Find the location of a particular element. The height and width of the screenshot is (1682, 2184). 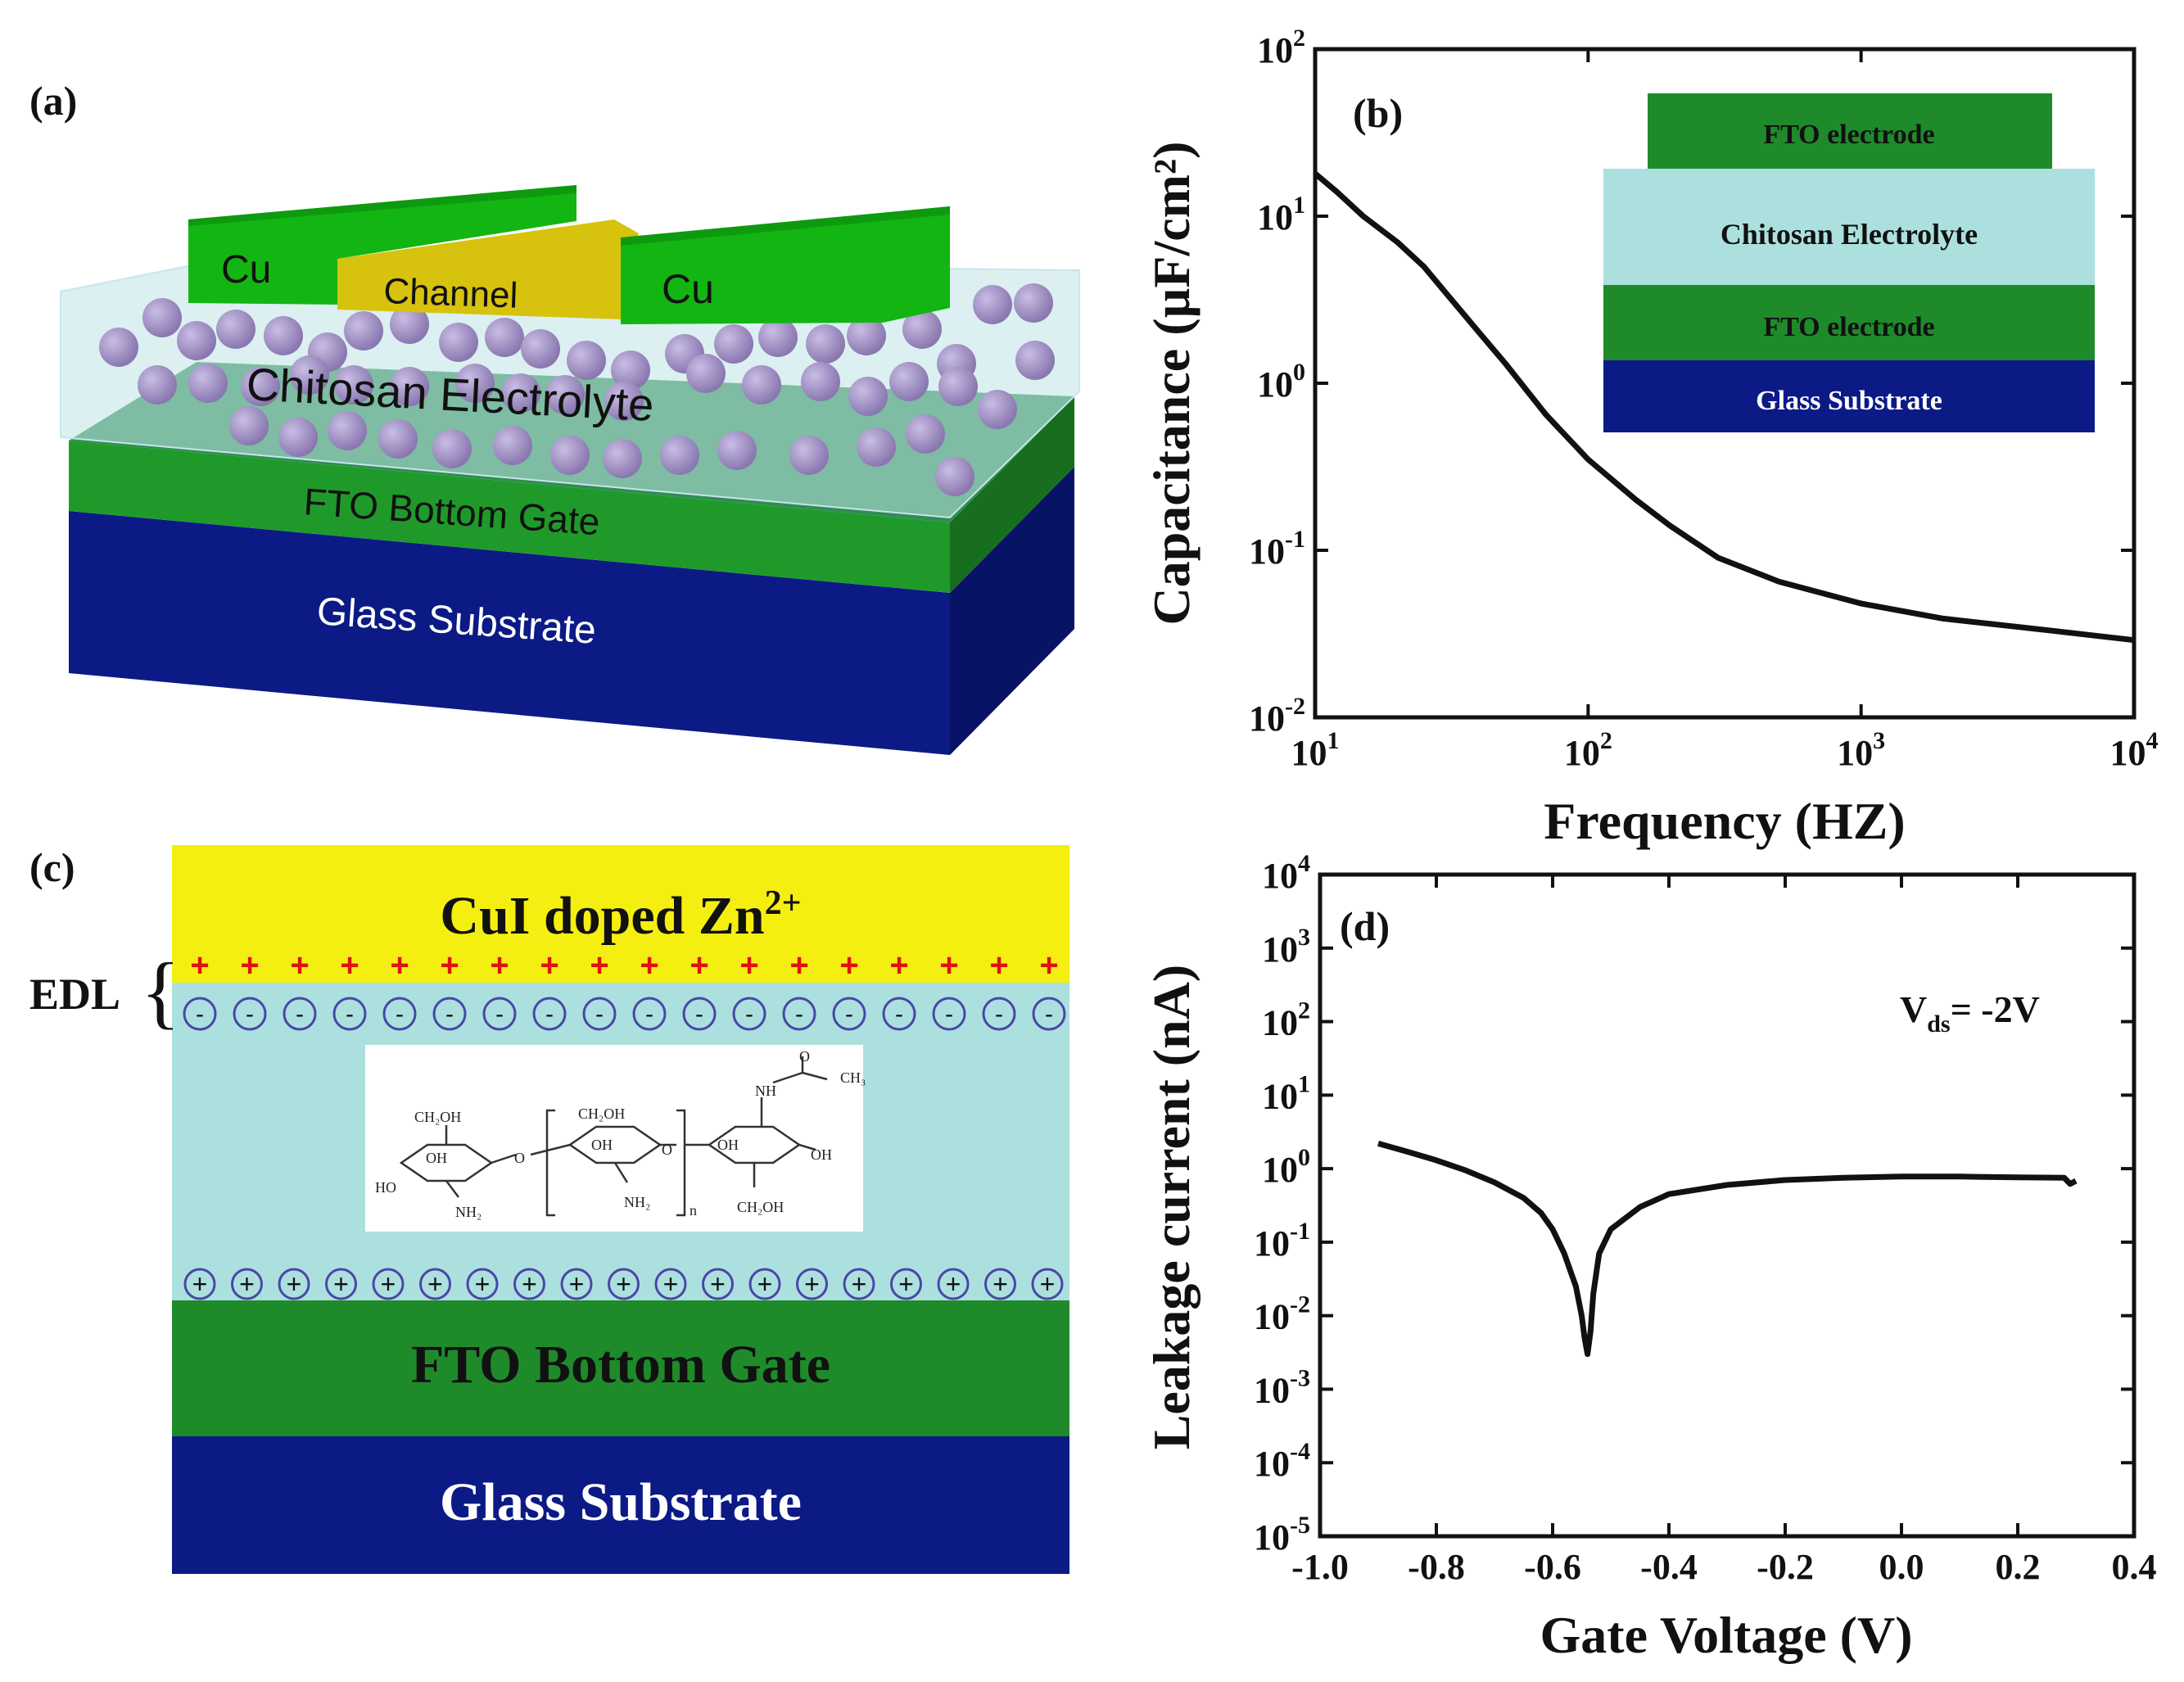

chitosan-structure-drawing is located at coordinates (613, 1136).